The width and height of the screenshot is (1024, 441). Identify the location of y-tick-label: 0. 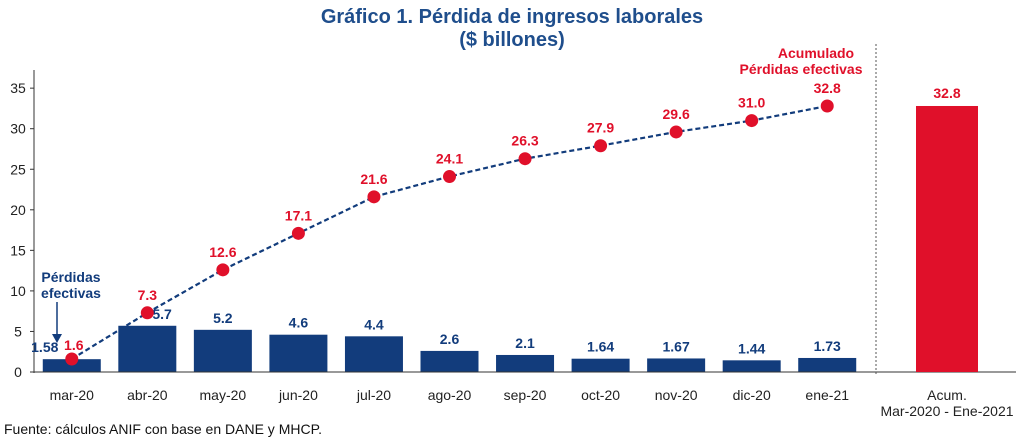
(18, 372).